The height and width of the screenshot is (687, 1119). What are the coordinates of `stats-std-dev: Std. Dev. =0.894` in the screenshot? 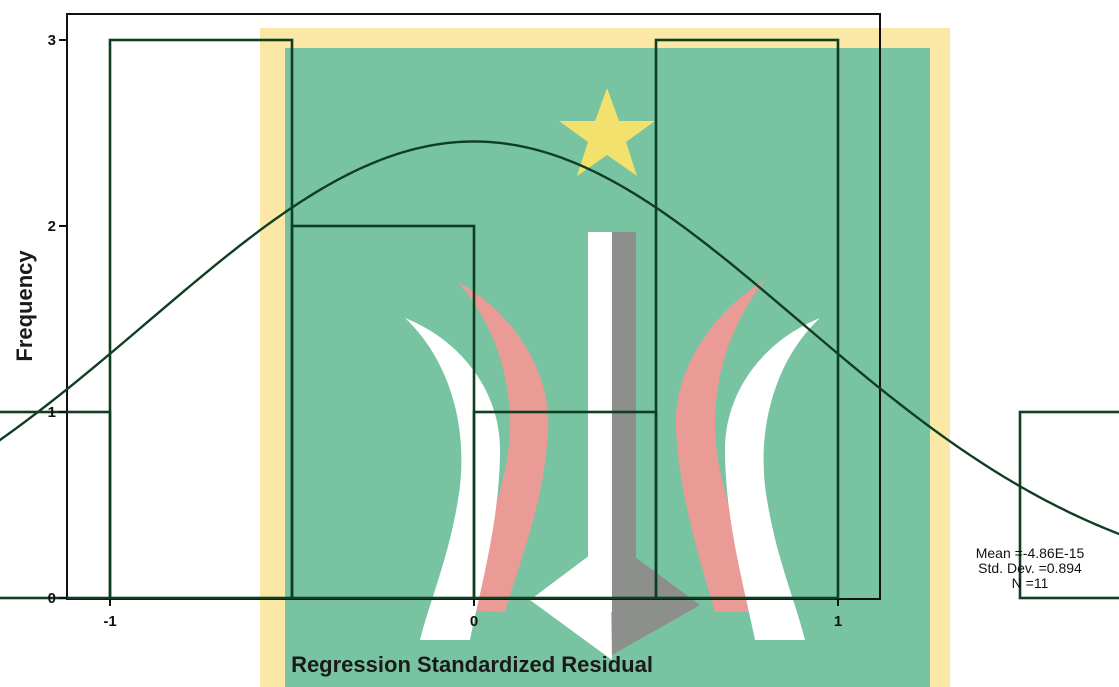 It's located at (1030, 568).